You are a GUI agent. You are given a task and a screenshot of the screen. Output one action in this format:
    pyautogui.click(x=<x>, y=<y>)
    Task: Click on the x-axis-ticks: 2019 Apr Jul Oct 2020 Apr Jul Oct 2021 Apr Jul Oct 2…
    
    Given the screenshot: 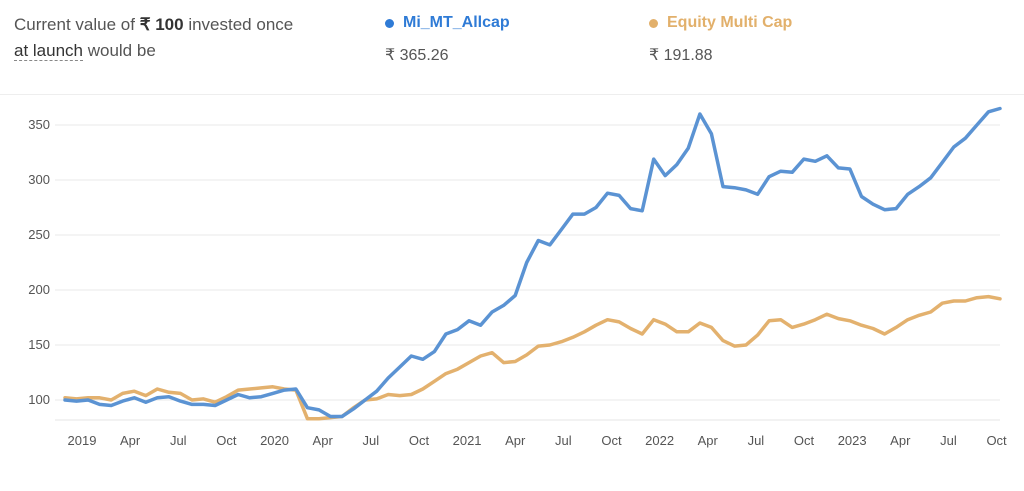 What is the action you would take?
    pyautogui.click(x=538, y=440)
    